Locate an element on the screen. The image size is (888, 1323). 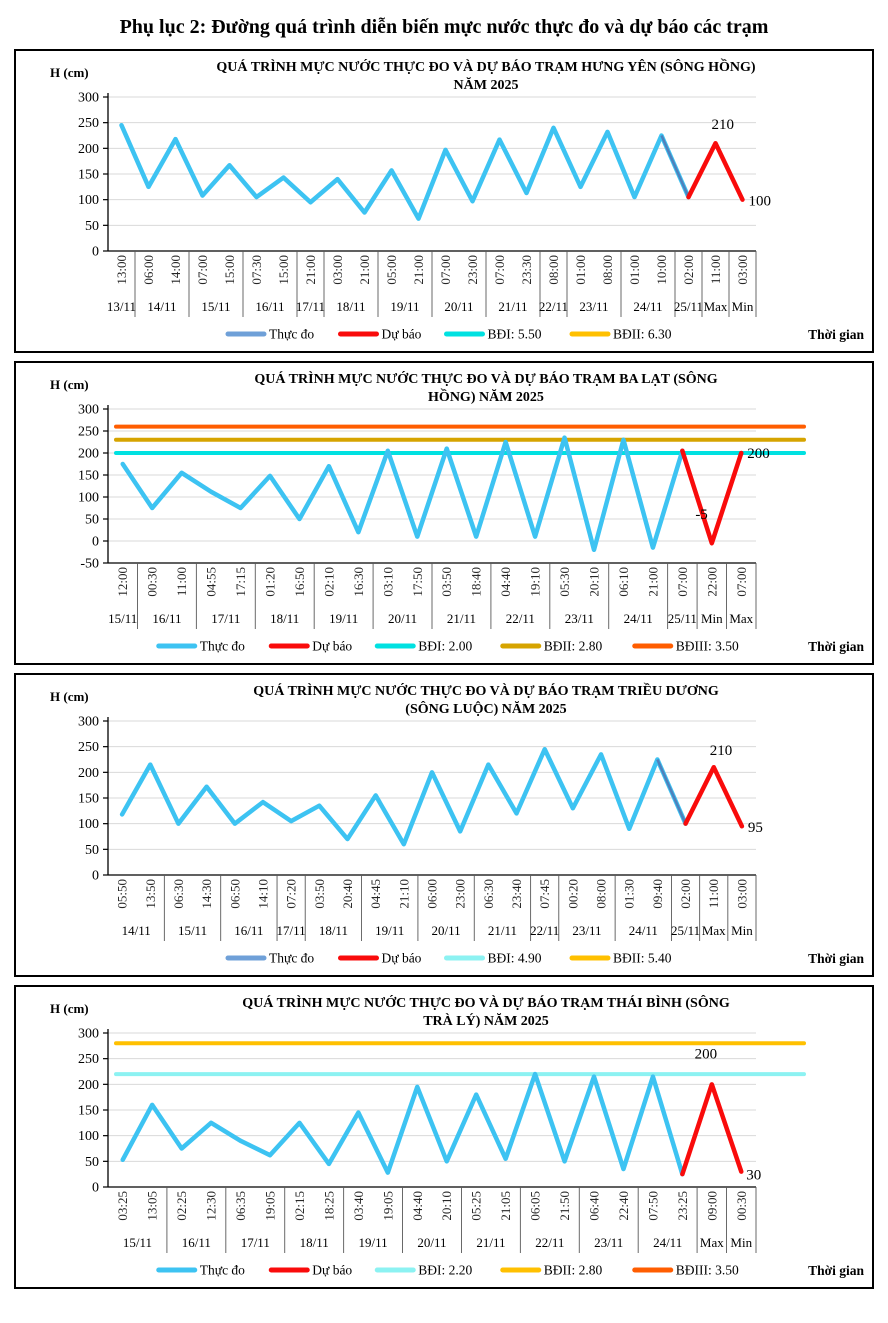
time-label: 01:20 is located at coordinates (270, 582).